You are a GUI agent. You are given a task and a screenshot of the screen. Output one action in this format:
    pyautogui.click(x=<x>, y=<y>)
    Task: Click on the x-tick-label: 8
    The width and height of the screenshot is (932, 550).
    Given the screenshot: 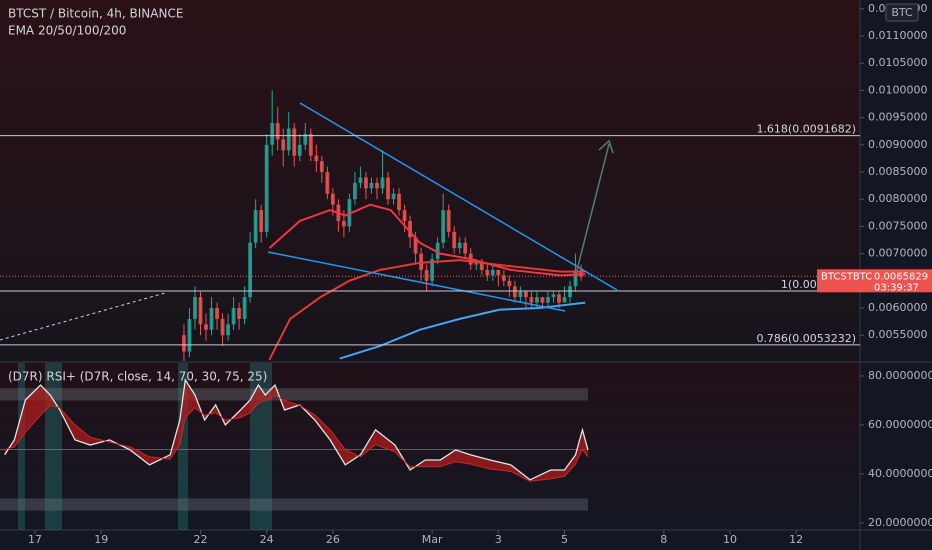 What is the action you would take?
    pyautogui.click(x=663, y=539)
    